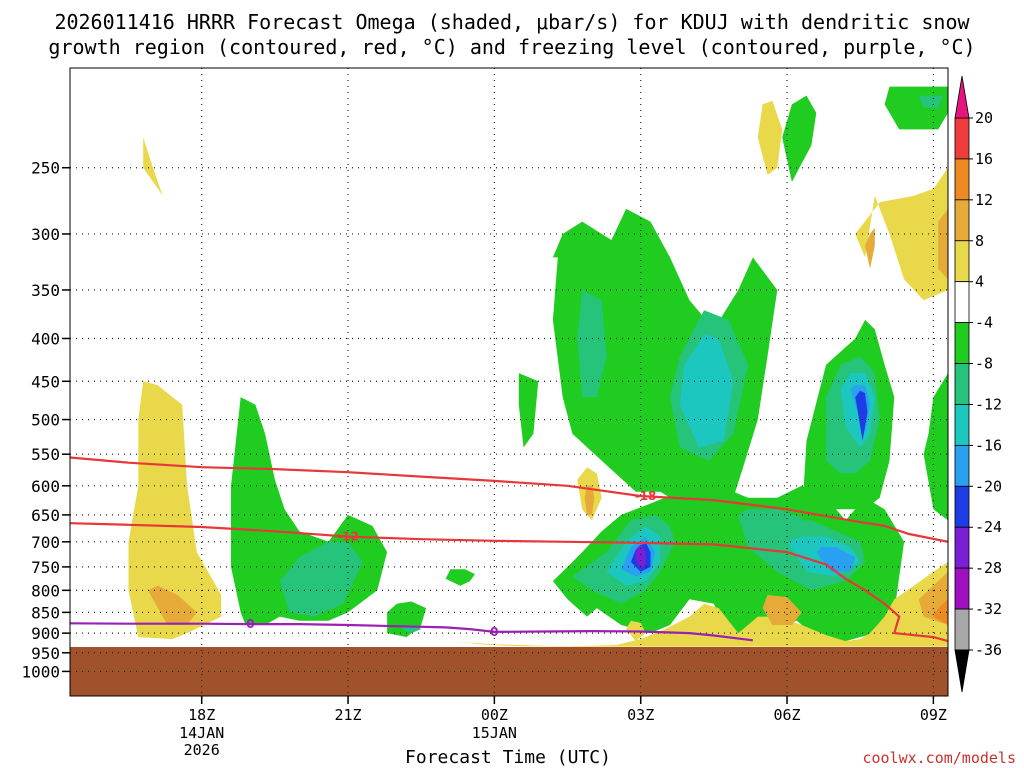 The height and width of the screenshot is (768, 1024). I want to click on omega-region--12, so click(706, 390).